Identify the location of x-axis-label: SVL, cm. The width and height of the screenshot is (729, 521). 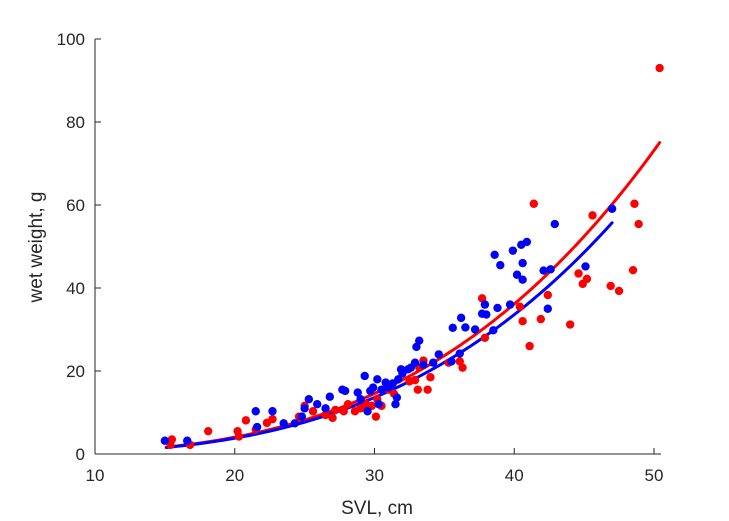
(377, 508).